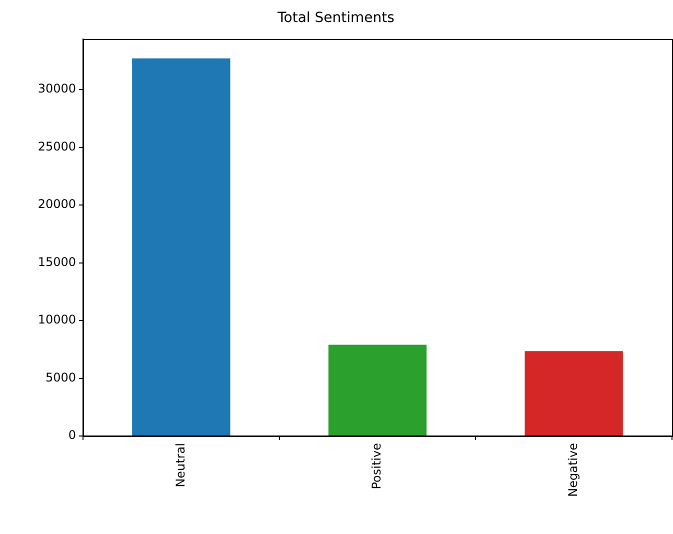 The height and width of the screenshot is (534, 673). What do you see at coordinates (57, 89) in the screenshot?
I see `y-tick-label: 30000` at bounding box center [57, 89].